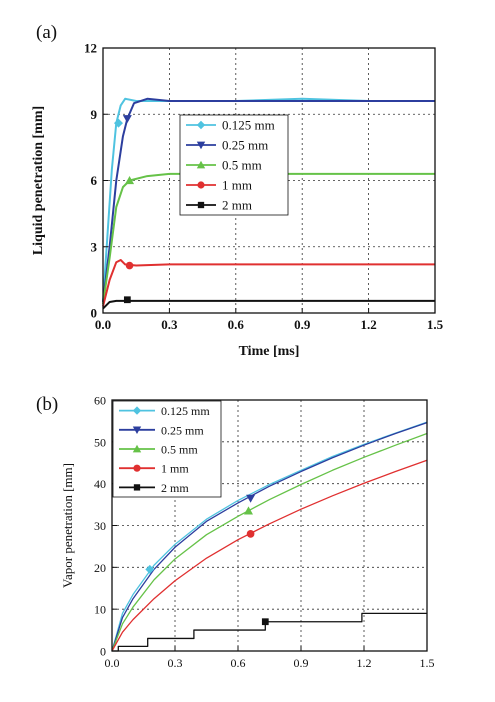 The image size is (495, 702). What do you see at coordinates (47, 404) in the screenshot?
I see `panel-label: (b)` at bounding box center [47, 404].